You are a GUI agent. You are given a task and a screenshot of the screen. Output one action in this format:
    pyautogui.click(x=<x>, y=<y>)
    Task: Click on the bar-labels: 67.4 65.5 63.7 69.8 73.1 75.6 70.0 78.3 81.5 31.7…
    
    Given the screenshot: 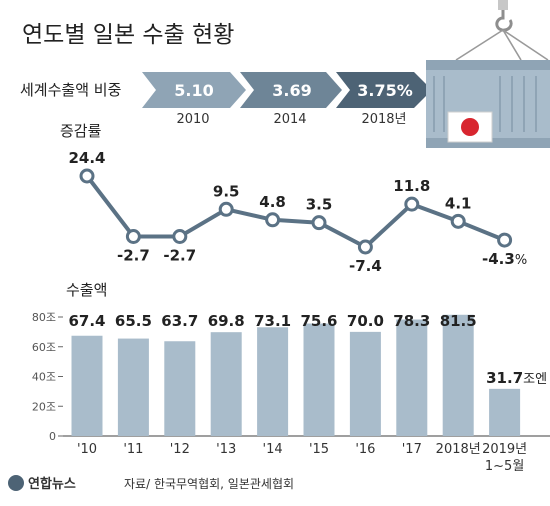 What is the action you would take?
    pyautogui.click(x=307, y=349)
    